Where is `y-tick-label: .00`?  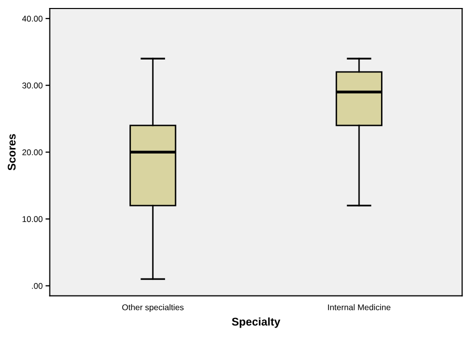
y-tick-label: .00 is located at coordinates (37, 285).